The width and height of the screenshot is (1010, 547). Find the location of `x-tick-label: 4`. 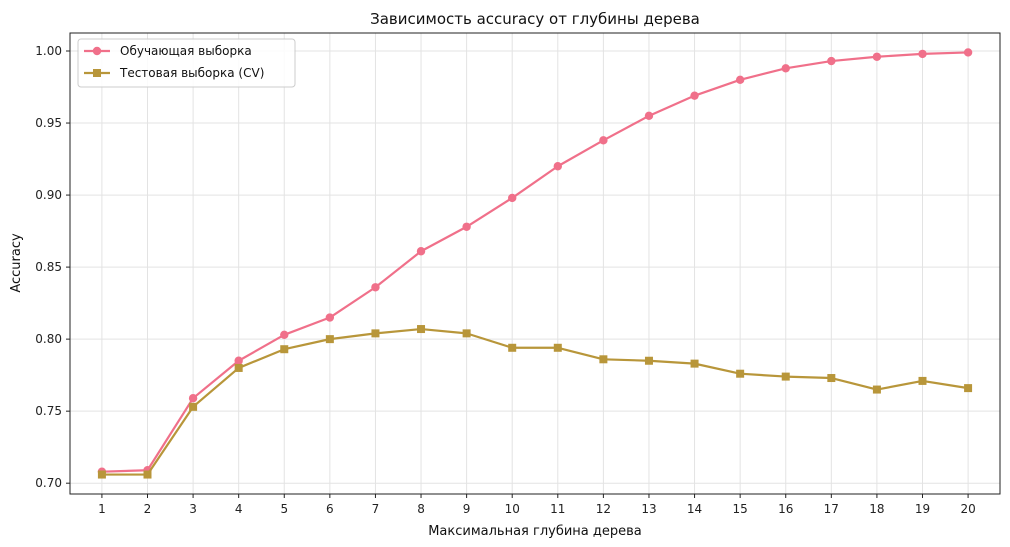

x-tick-label: 4 is located at coordinates (239, 509).